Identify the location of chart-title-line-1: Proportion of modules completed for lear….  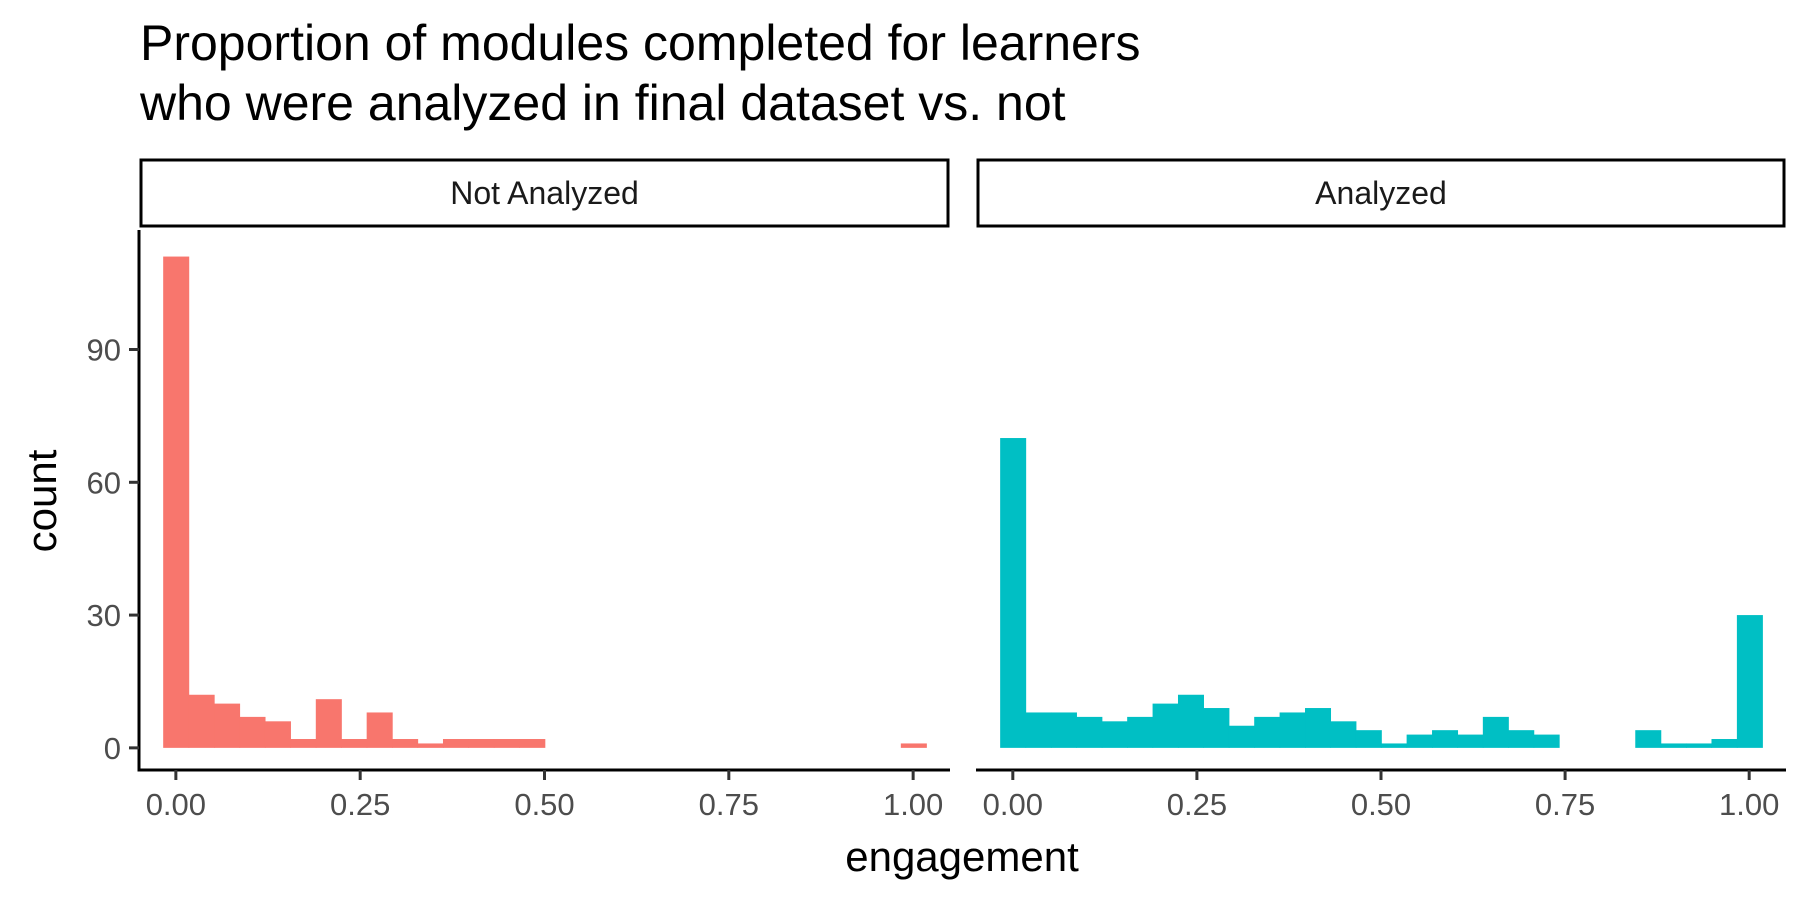
(640, 43).